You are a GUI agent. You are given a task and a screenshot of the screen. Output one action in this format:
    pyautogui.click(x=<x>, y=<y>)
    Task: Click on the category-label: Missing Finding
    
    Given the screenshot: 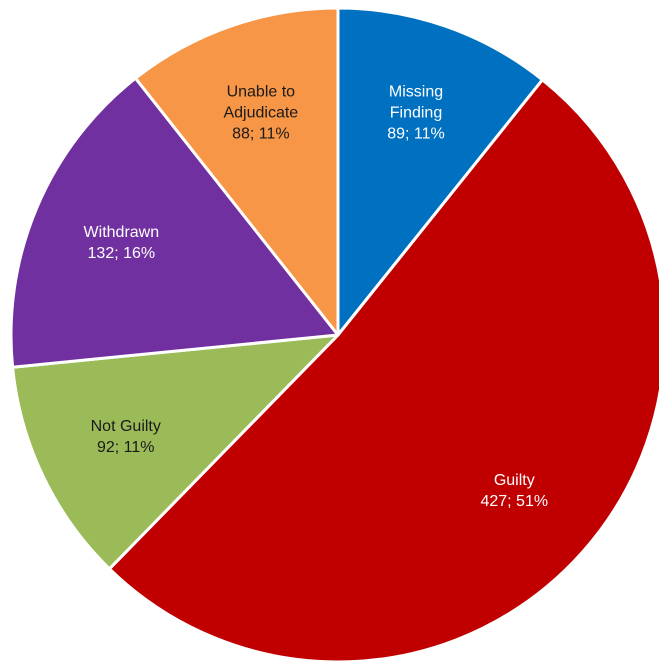 What is the action you would take?
    pyautogui.click(x=416, y=102)
    